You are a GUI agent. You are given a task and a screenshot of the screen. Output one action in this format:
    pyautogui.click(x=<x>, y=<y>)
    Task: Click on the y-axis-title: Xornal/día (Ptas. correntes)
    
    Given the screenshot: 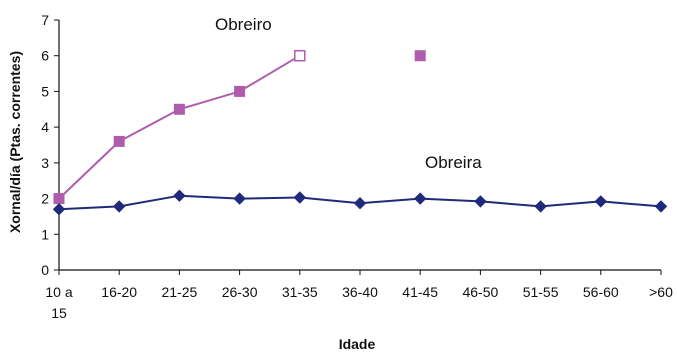 What is the action you would take?
    pyautogui.click(x=15, y=142)
    